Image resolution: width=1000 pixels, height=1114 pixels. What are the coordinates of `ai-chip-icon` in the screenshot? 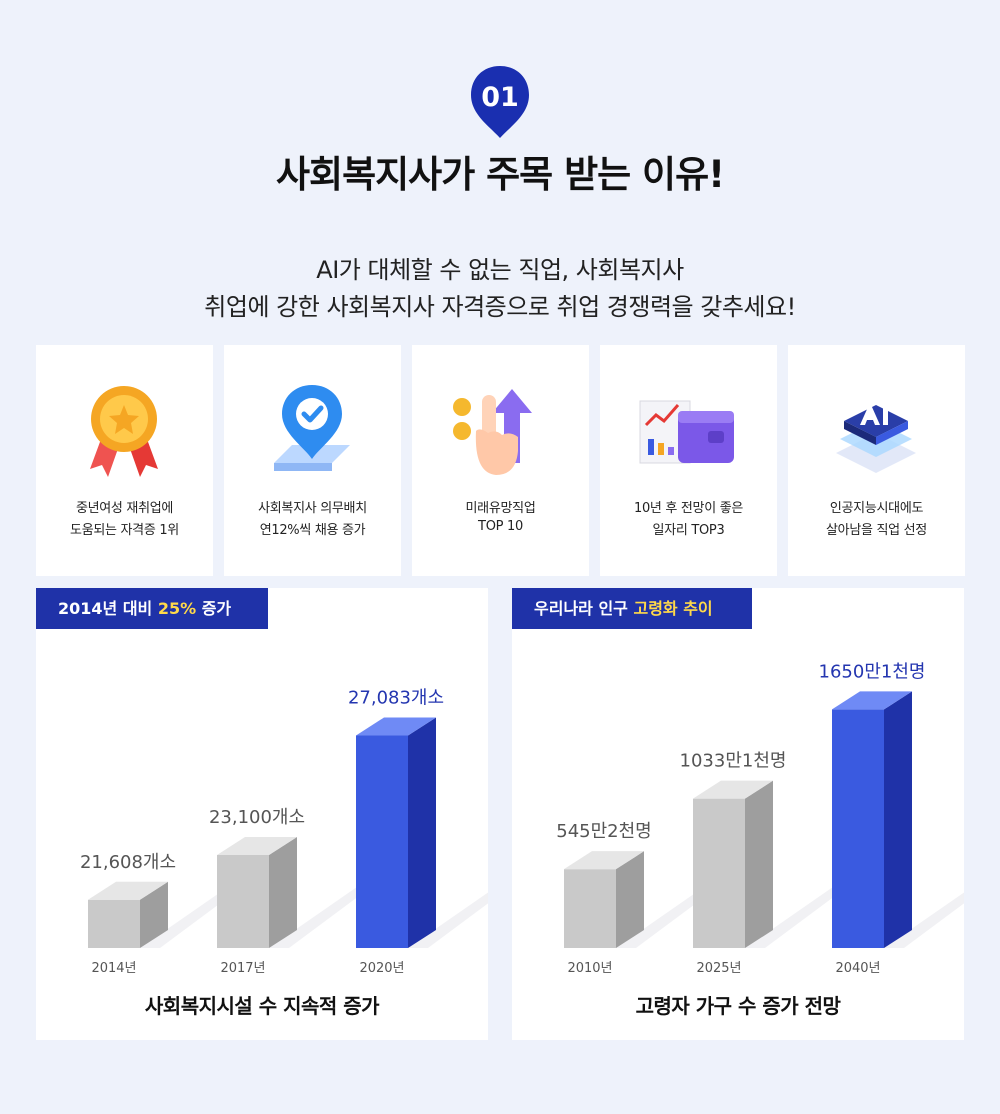 It's located at (876, 439).